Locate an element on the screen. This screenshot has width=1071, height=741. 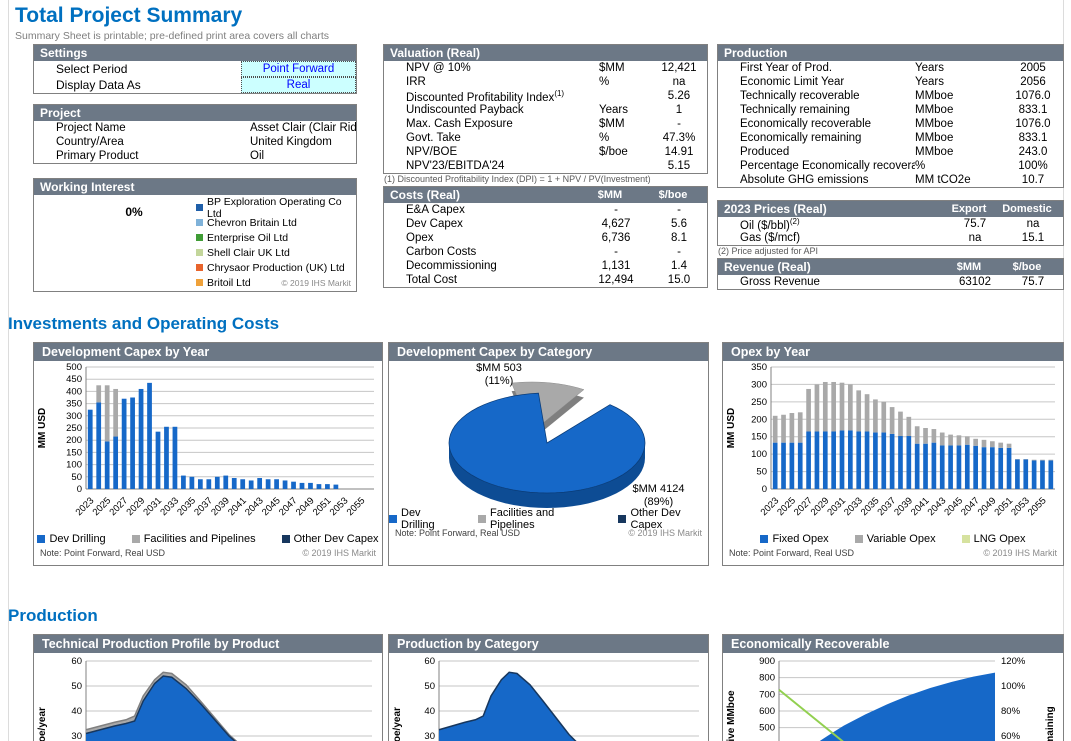
setting-label: Display Data As is located at coordinates (98, 85).